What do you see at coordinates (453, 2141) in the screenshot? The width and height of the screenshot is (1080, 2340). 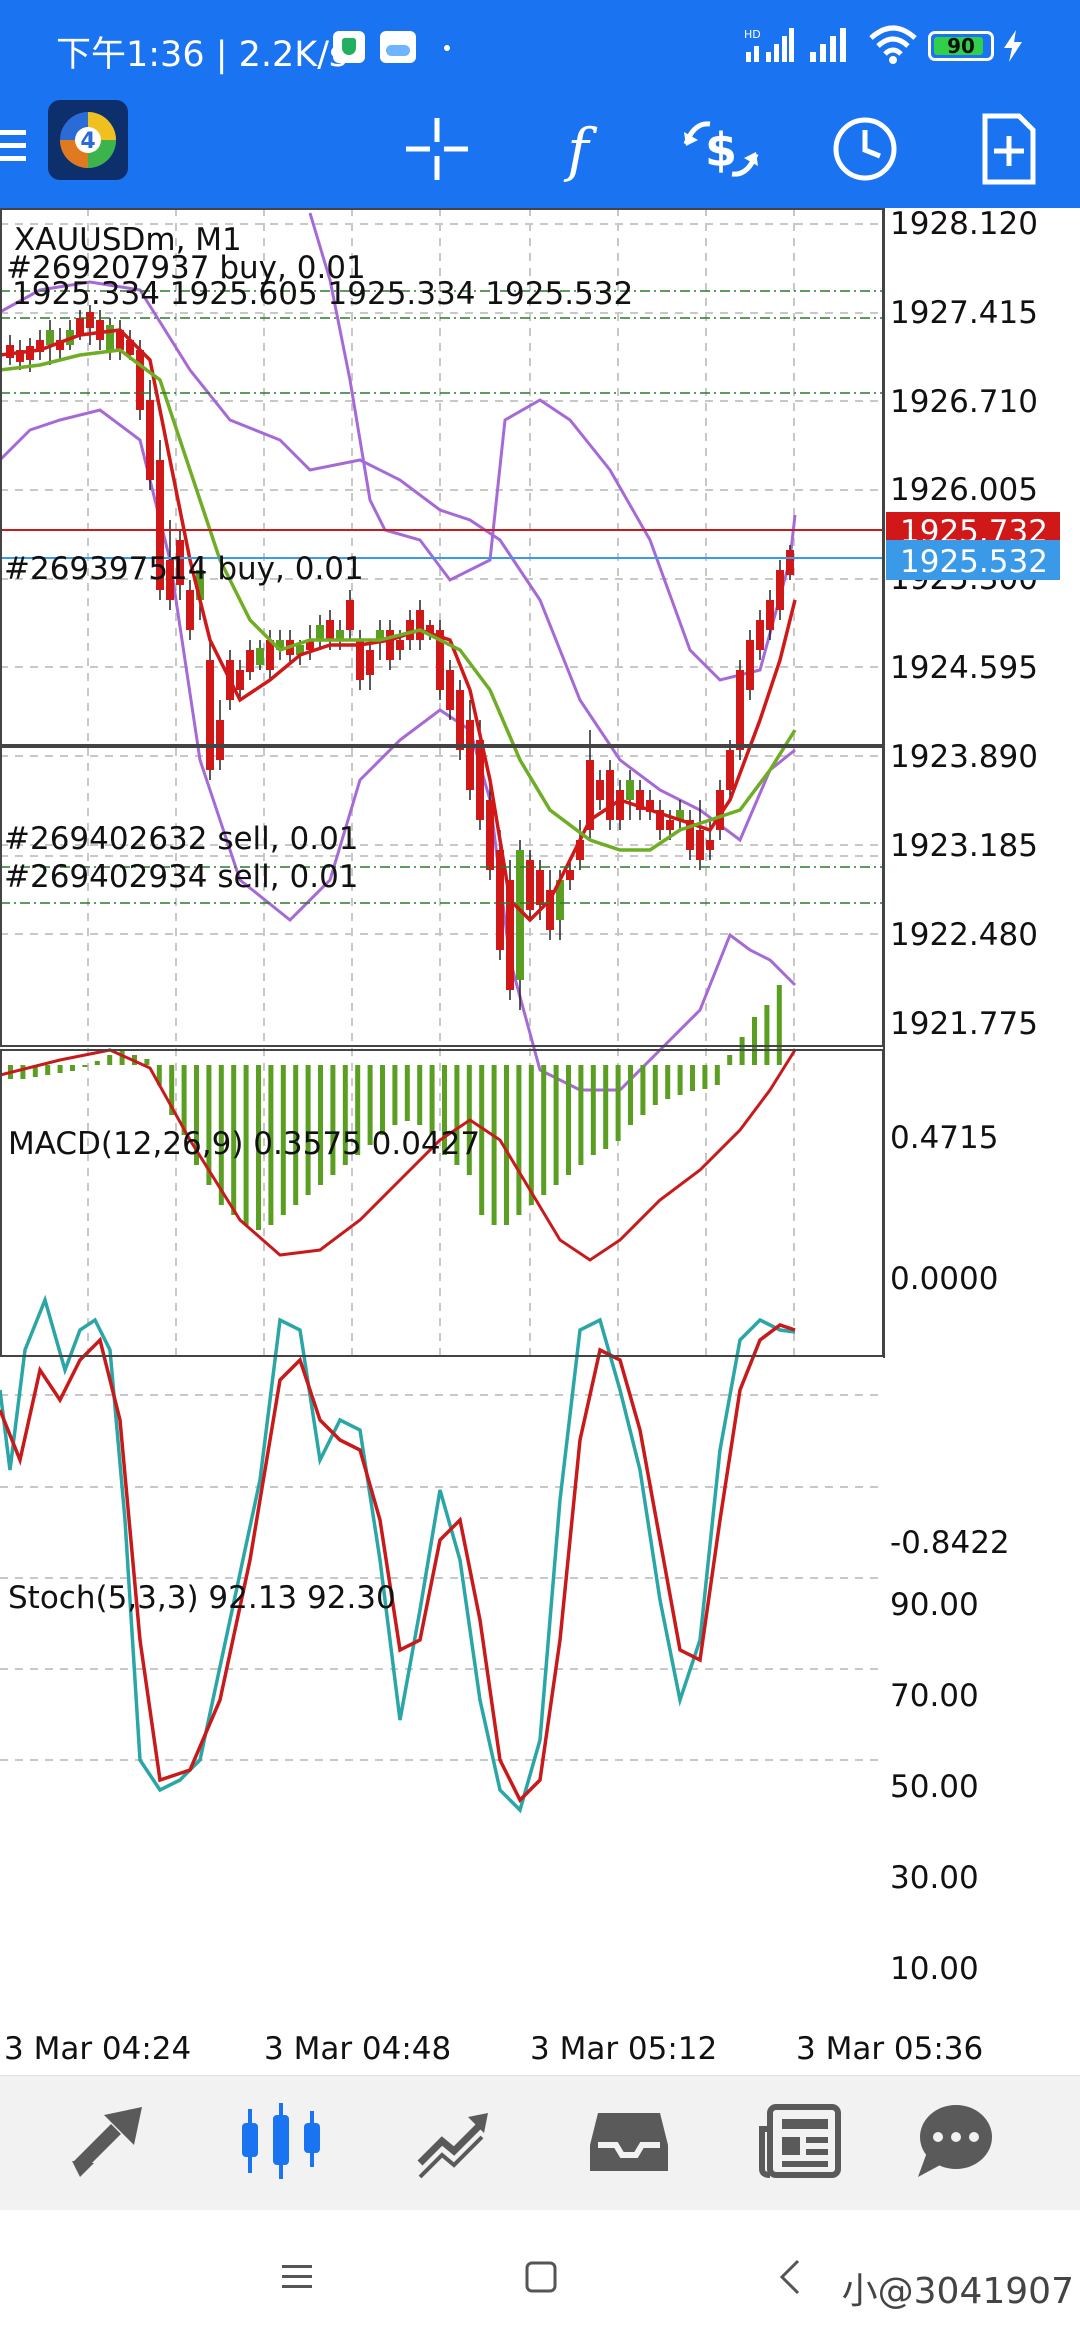 I see `trade-nav-icon` at bounding box center [453, 2141].